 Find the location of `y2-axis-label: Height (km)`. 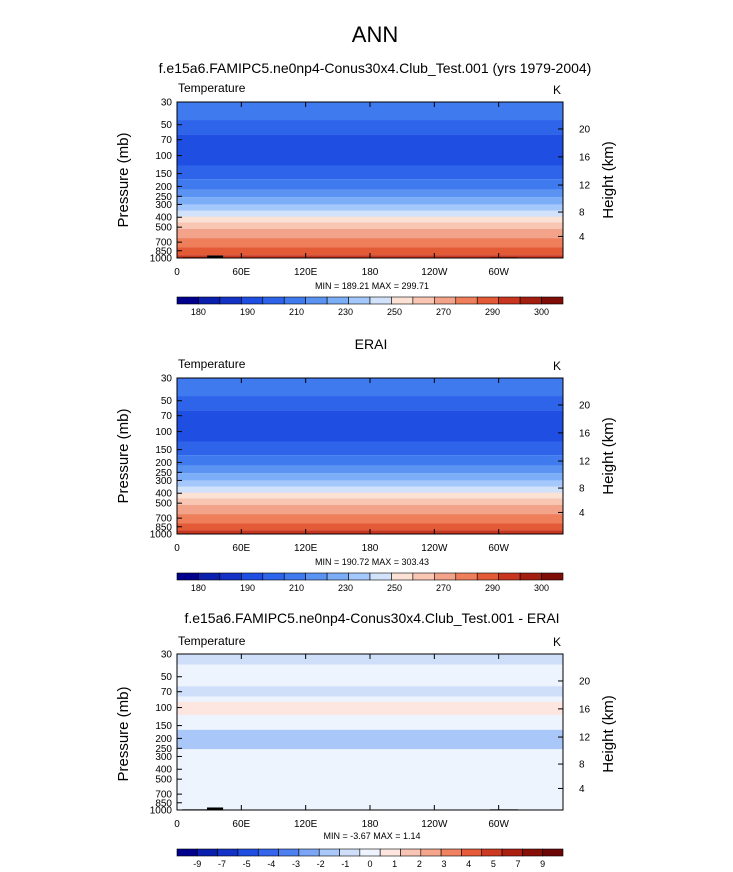

y2-axis-label: Height (km) is located at coordinates (608, 456).